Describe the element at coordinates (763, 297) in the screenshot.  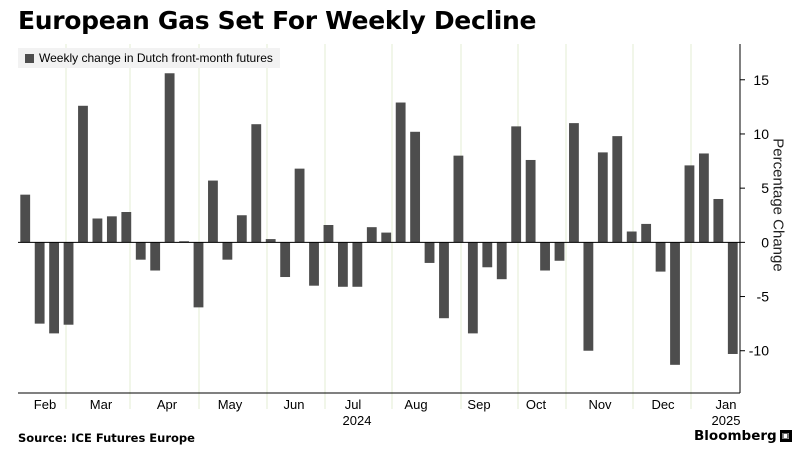
I see `y-tick-label-4: -5` at that location.